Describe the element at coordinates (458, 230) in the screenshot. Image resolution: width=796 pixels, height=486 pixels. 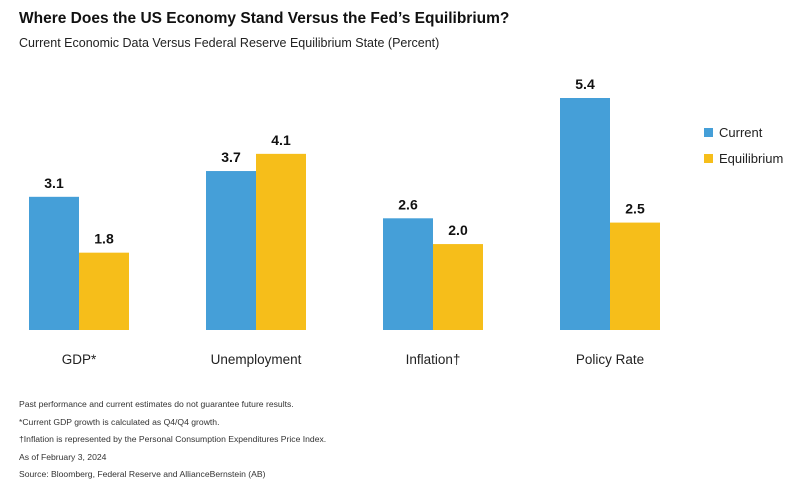
I see `value-label-equilibrium-2: 2.0` at that location.